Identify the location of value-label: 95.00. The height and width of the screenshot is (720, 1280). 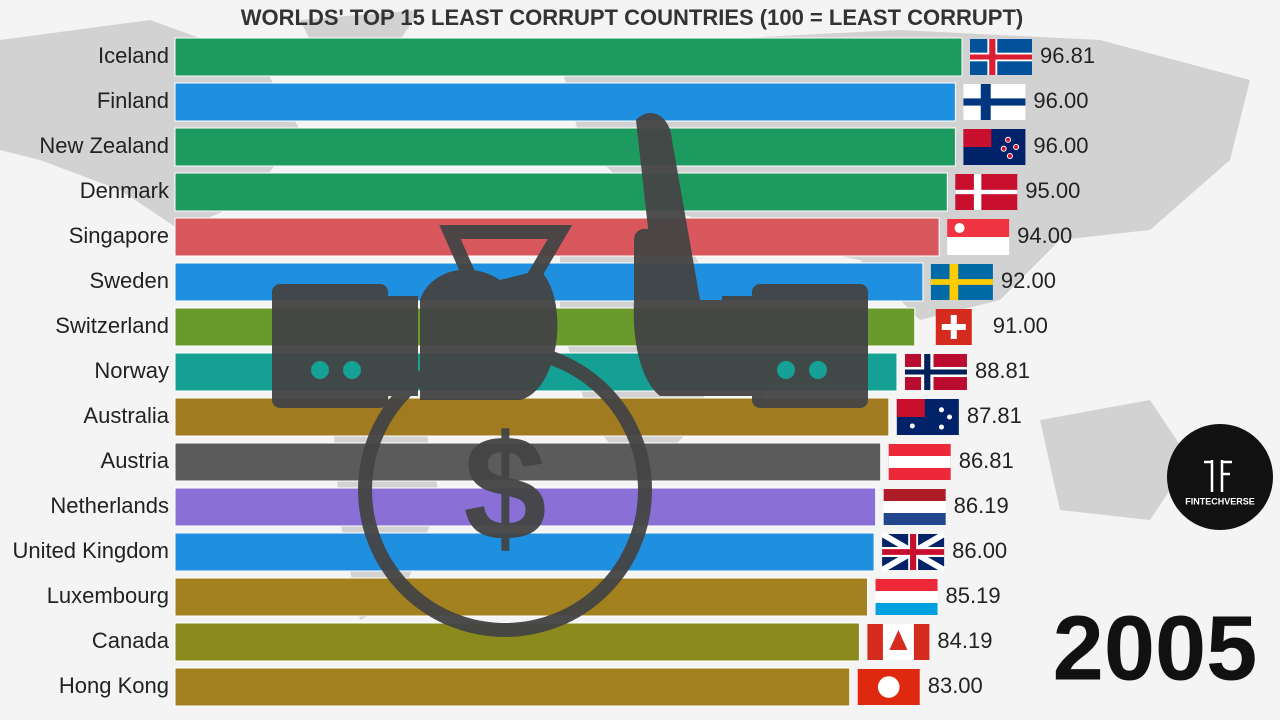
(1052, 190).